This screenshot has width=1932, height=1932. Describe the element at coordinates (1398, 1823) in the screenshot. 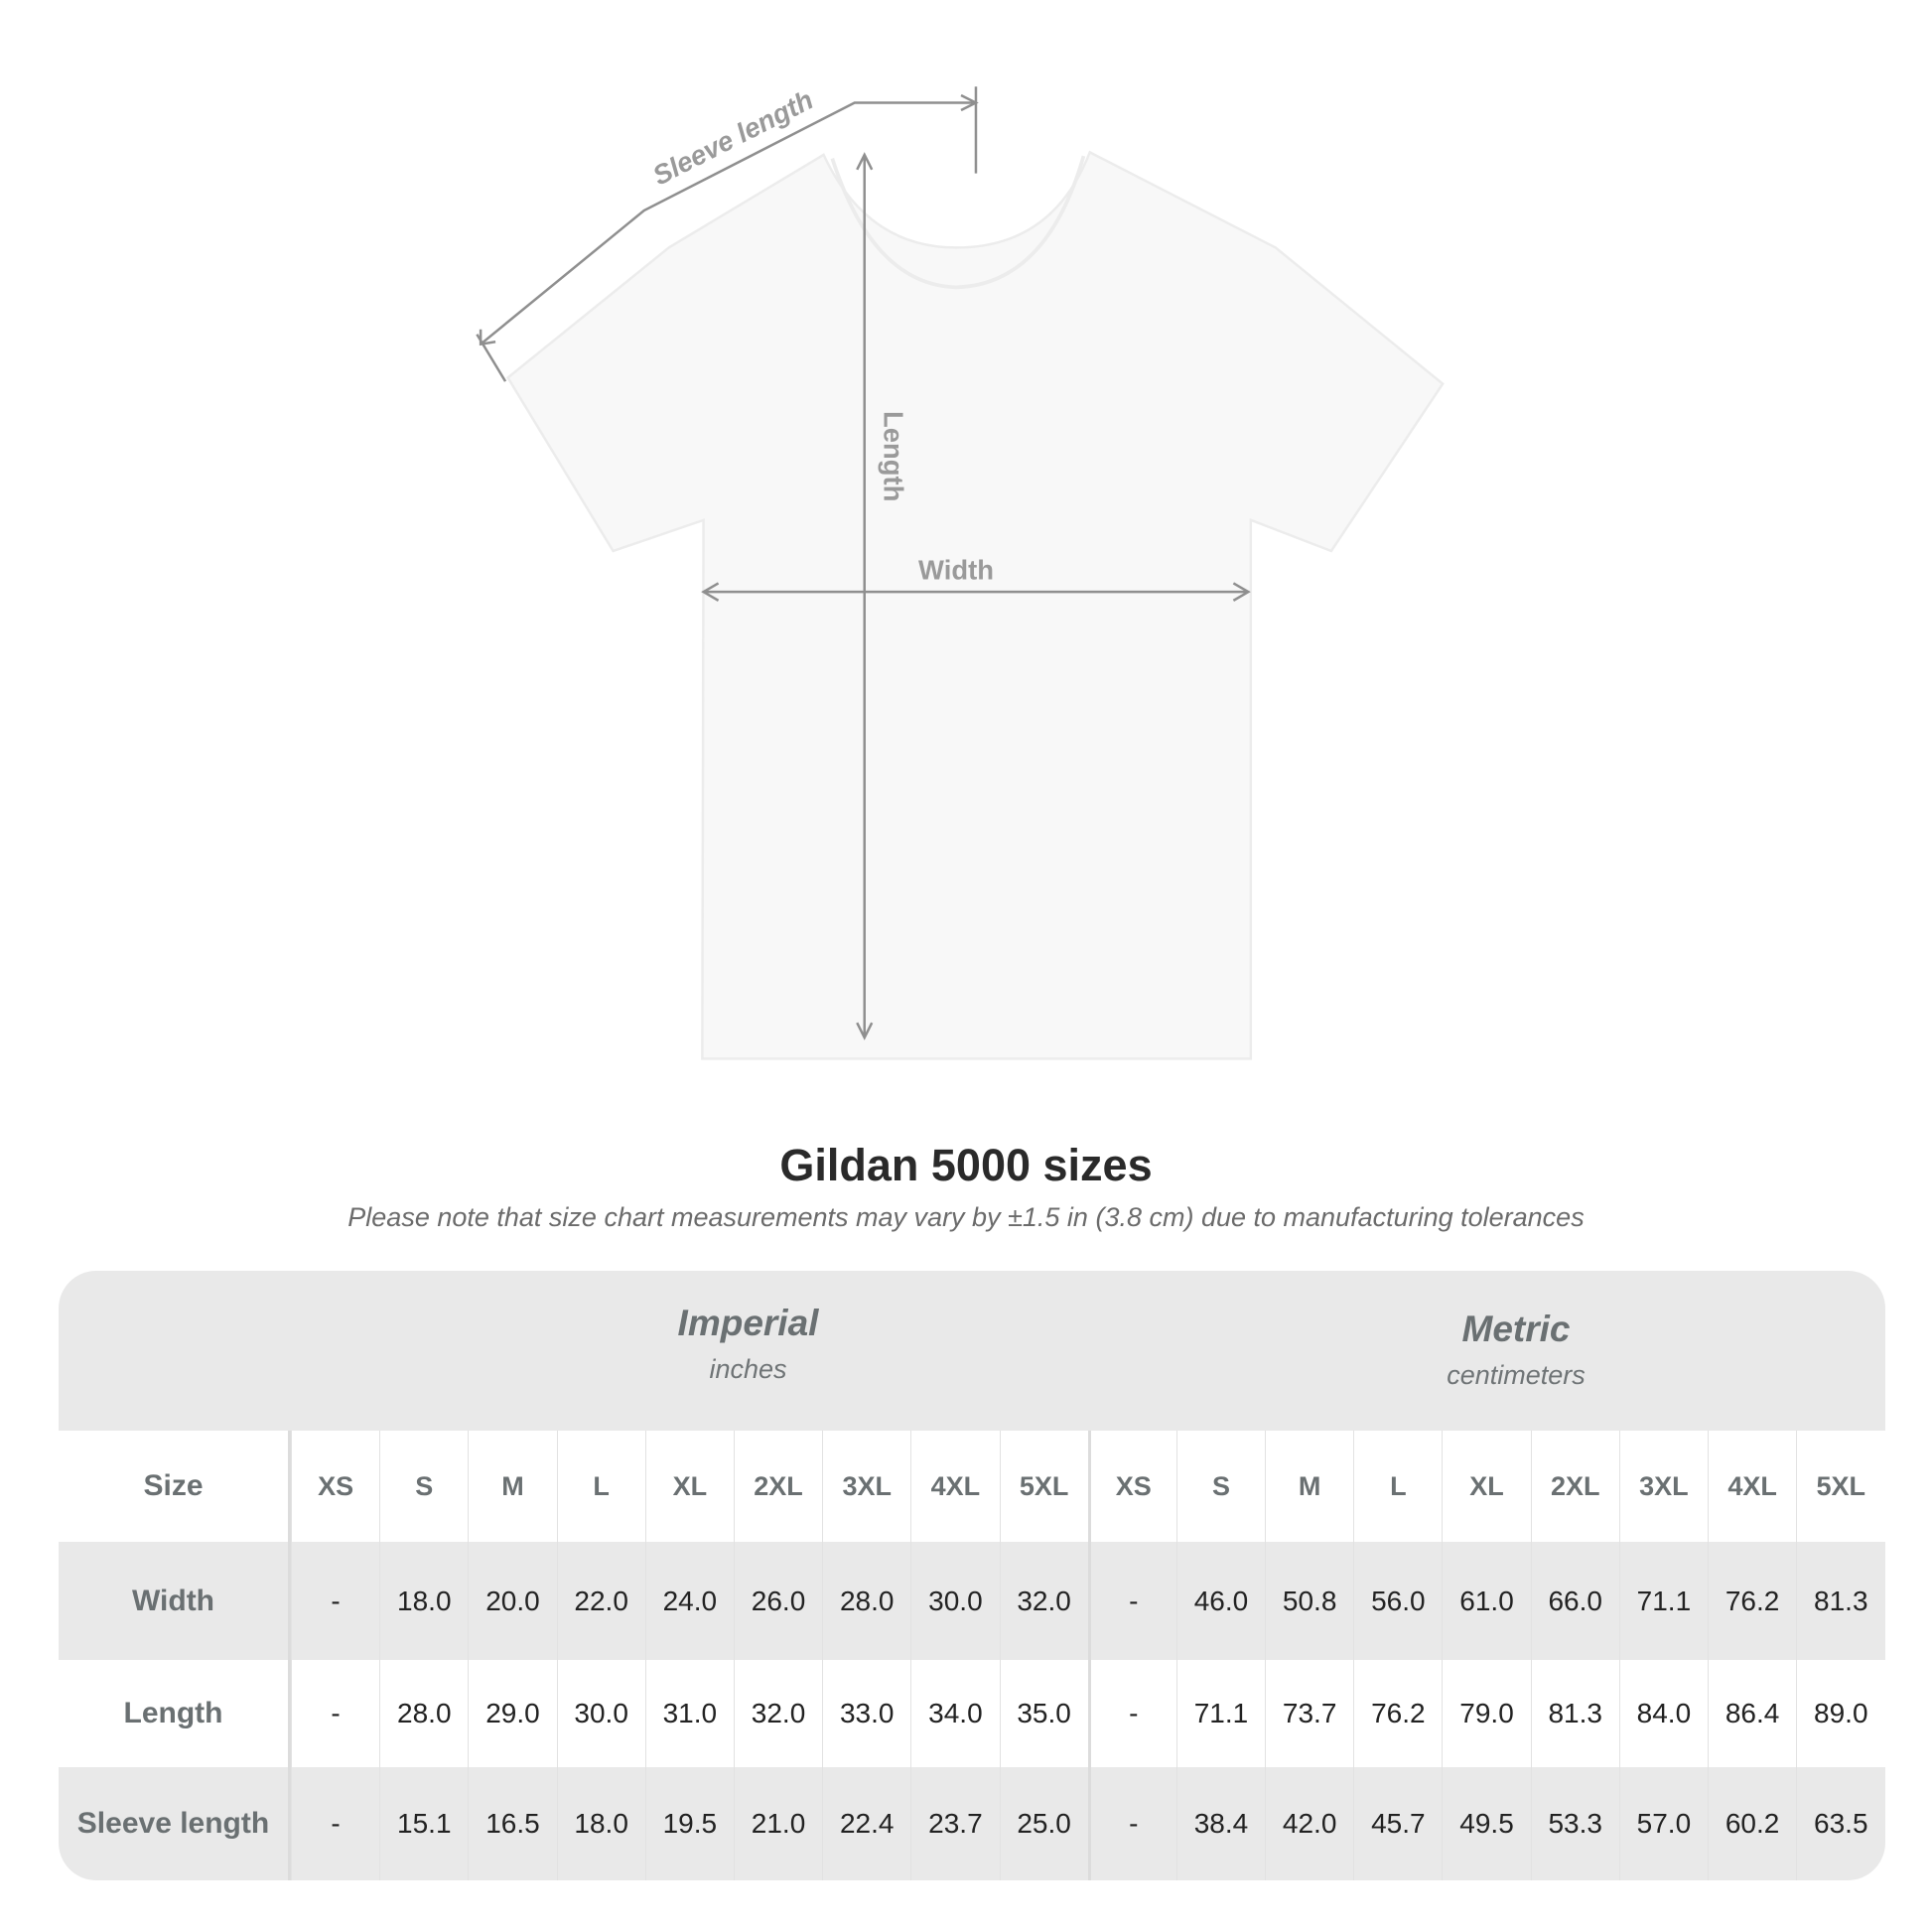

I see `metric-value: 45.7` at that location.